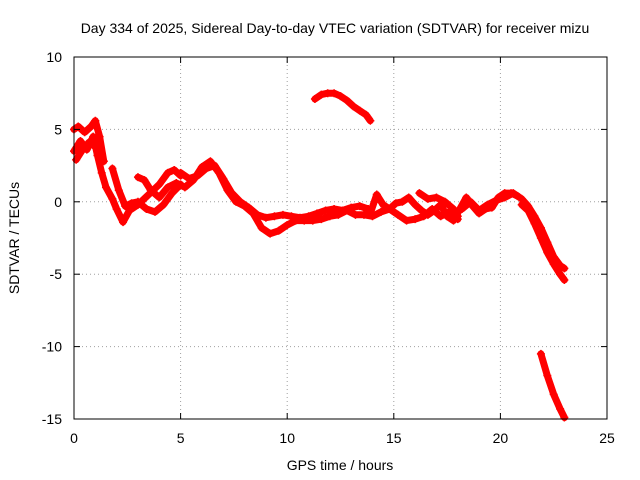 The height and width of the screenshot is (480, 640). Describe the element at coordinates (54, 57) in the screenshot. I see `y-tick-label: 10` at that location.